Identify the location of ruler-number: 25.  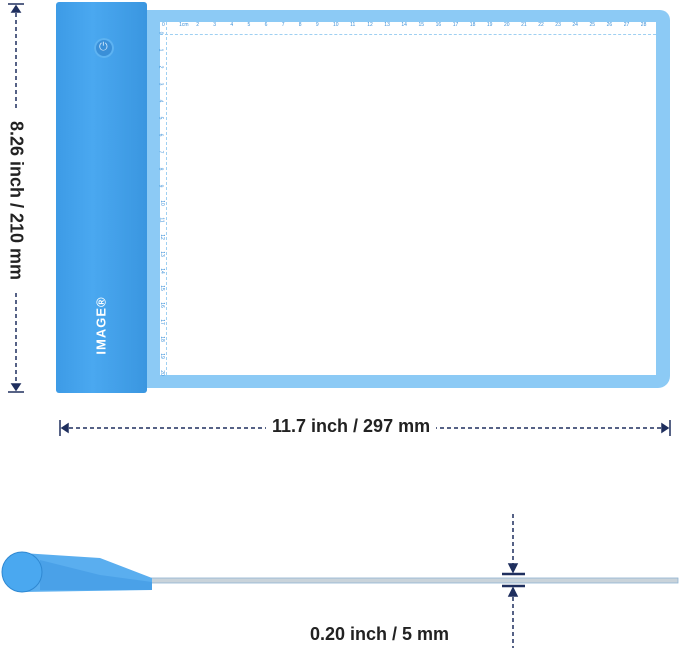
(592, 25).